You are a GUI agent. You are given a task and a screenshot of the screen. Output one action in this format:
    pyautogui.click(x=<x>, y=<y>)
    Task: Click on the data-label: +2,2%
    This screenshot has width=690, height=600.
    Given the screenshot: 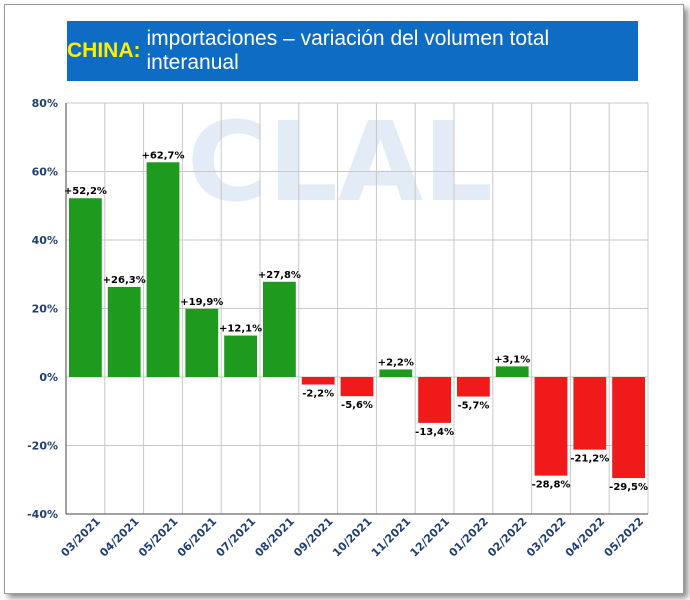 What is the action you would take?
    pyautogui.click(x=396, y=362)
    